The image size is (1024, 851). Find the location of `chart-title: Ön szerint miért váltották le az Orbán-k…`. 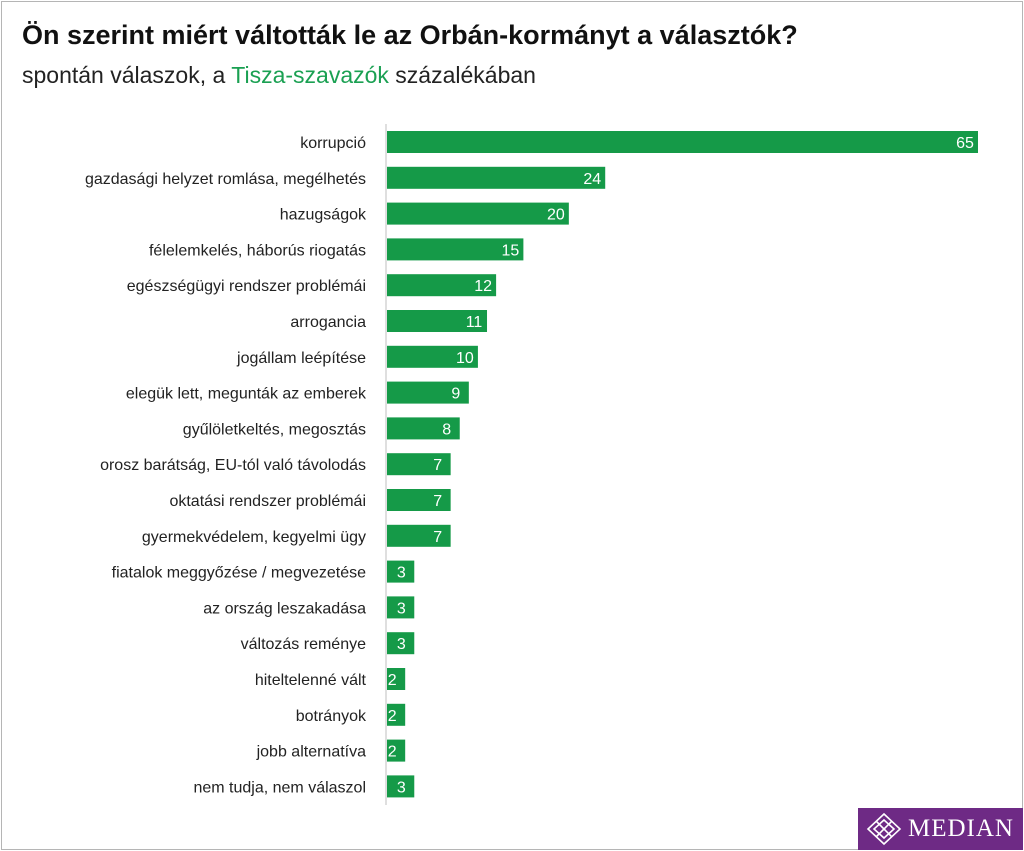

chart-title: Ön szerint miért váltották le az Orbán-k… is located at coordinates (410, 35).